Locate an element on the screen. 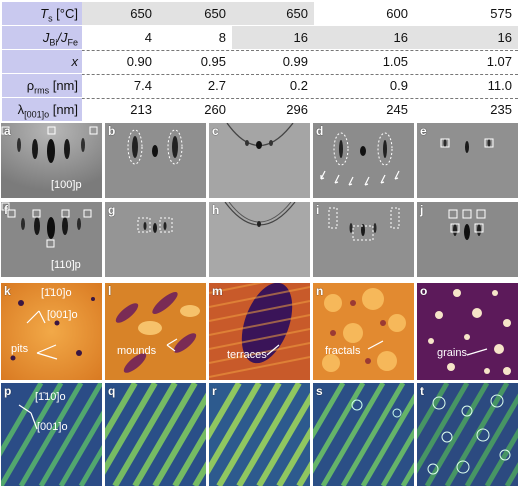 Image resolution: width=520 pixels, height=488 pixels. row-header-lambda: λ[001]o [nm] is located at coordinates (42, 109).